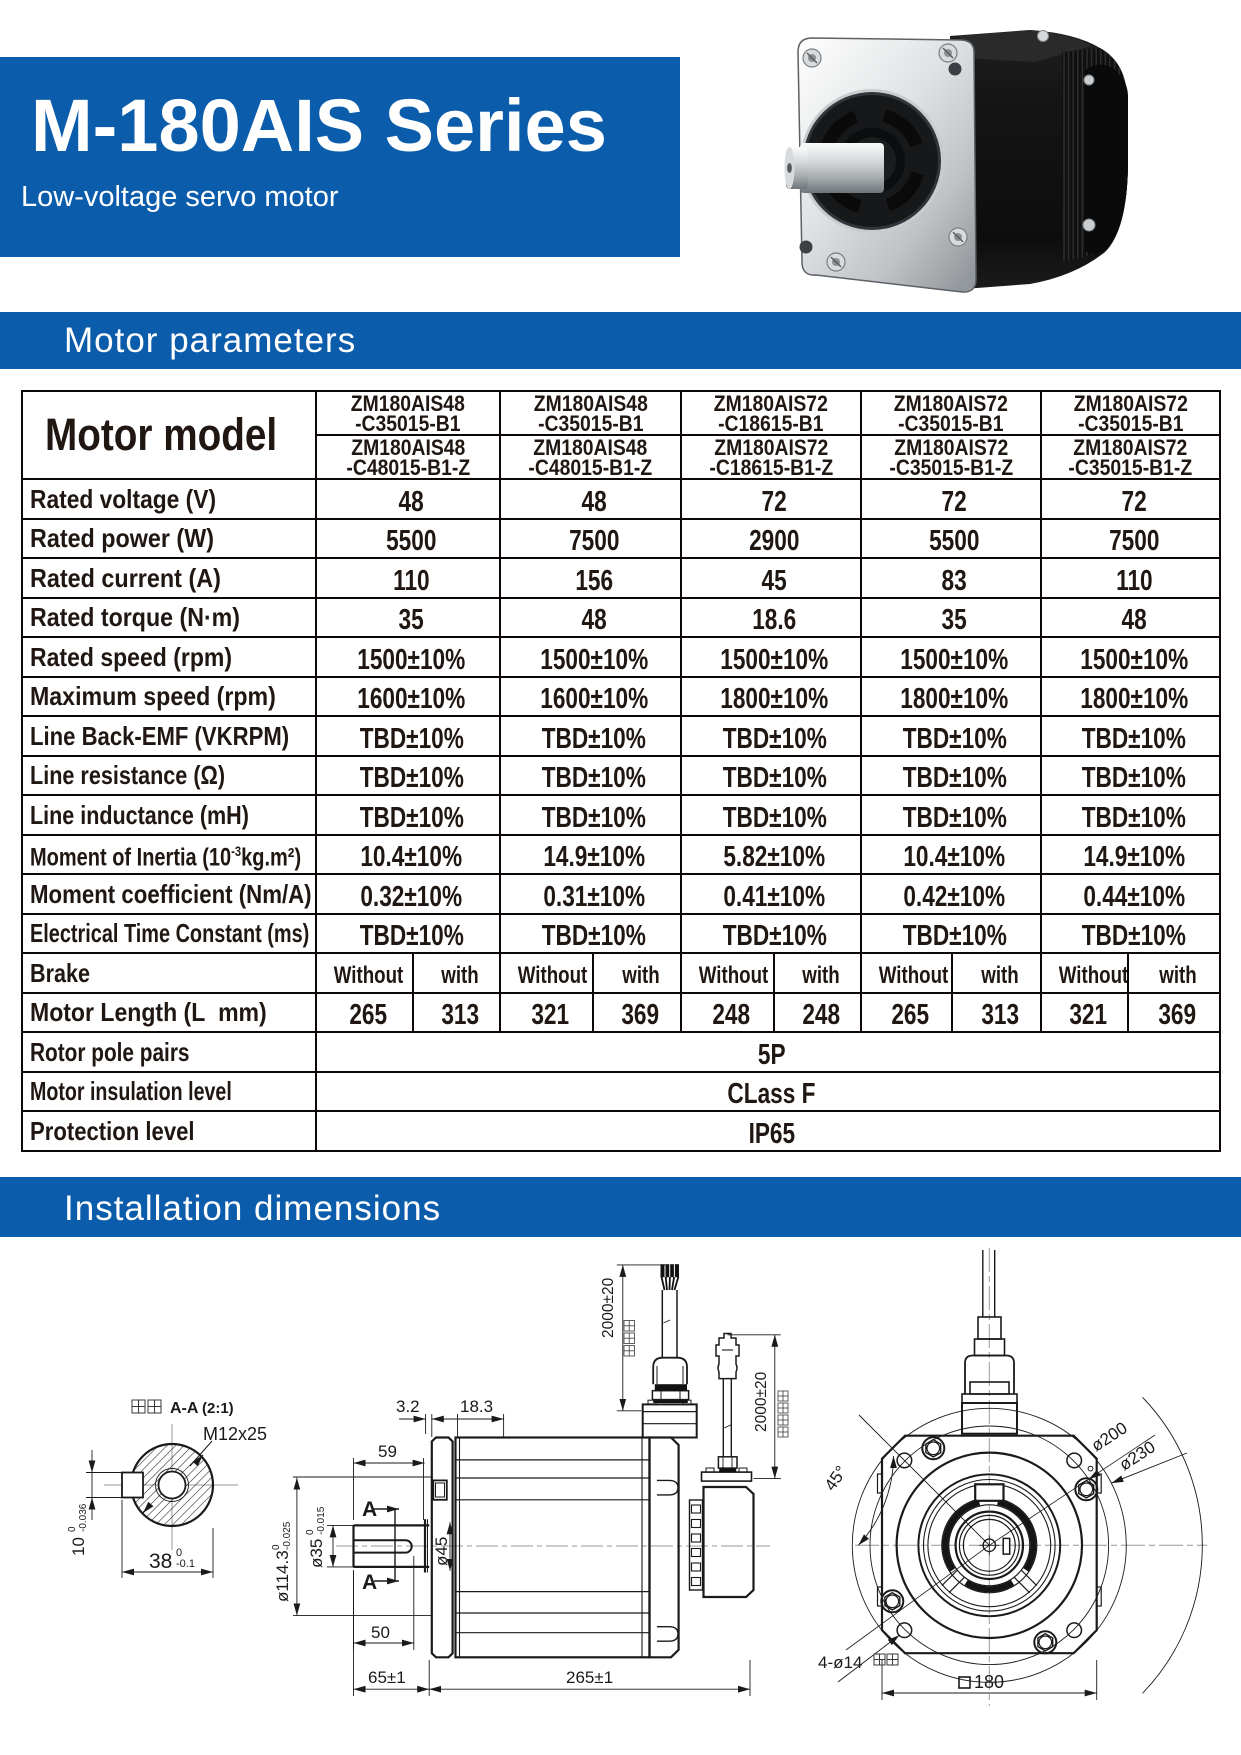 The height and width of the screenshot is (1755, 1241). What do you see at coordinates (387, 1677) in the screenshot?
I see `svg-text: 65±1` at bounding box center [387, 1677].